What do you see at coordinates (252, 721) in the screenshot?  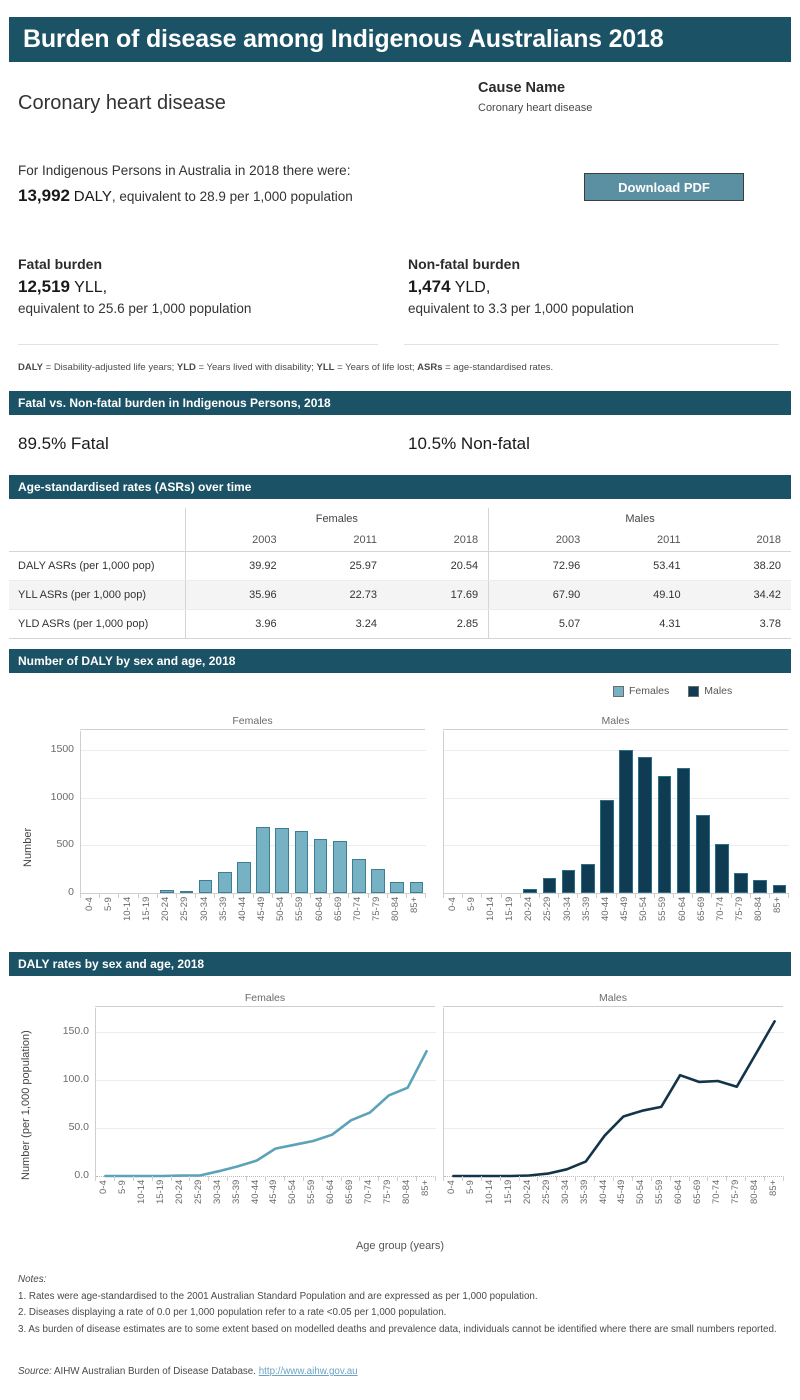 I see `chart-panel-header-females: Females` at bounding box center [252, 721].